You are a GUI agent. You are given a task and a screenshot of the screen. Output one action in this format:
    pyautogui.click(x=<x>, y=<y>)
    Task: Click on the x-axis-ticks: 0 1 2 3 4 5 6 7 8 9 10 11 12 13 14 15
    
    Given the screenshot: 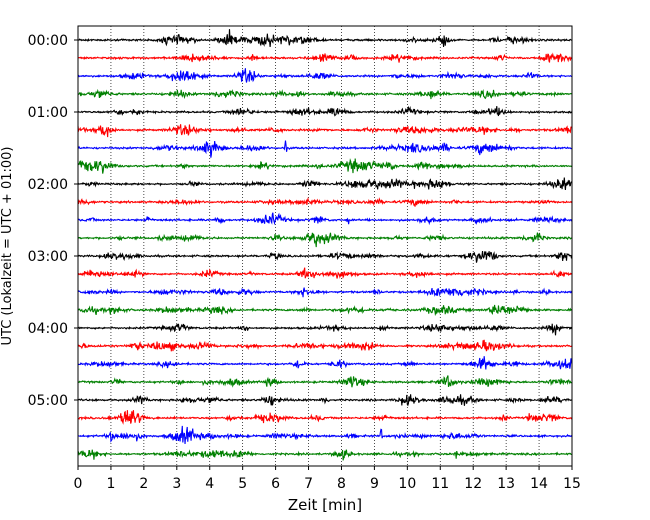 What is the action you would take?
    pyautogui.click(x=327, y=479)
    